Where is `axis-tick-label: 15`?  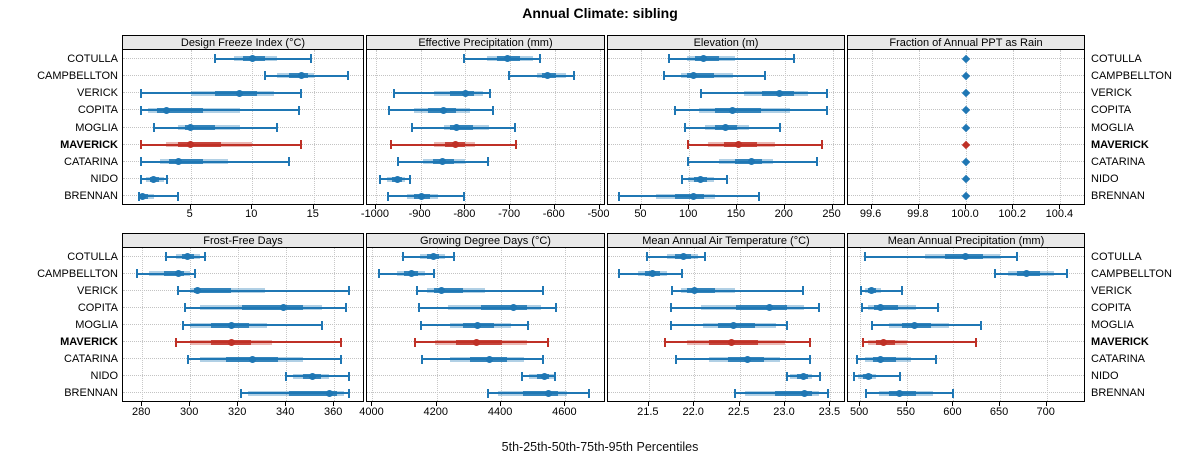 axis-tick-label: 15 is located at coordinates (312, 214).